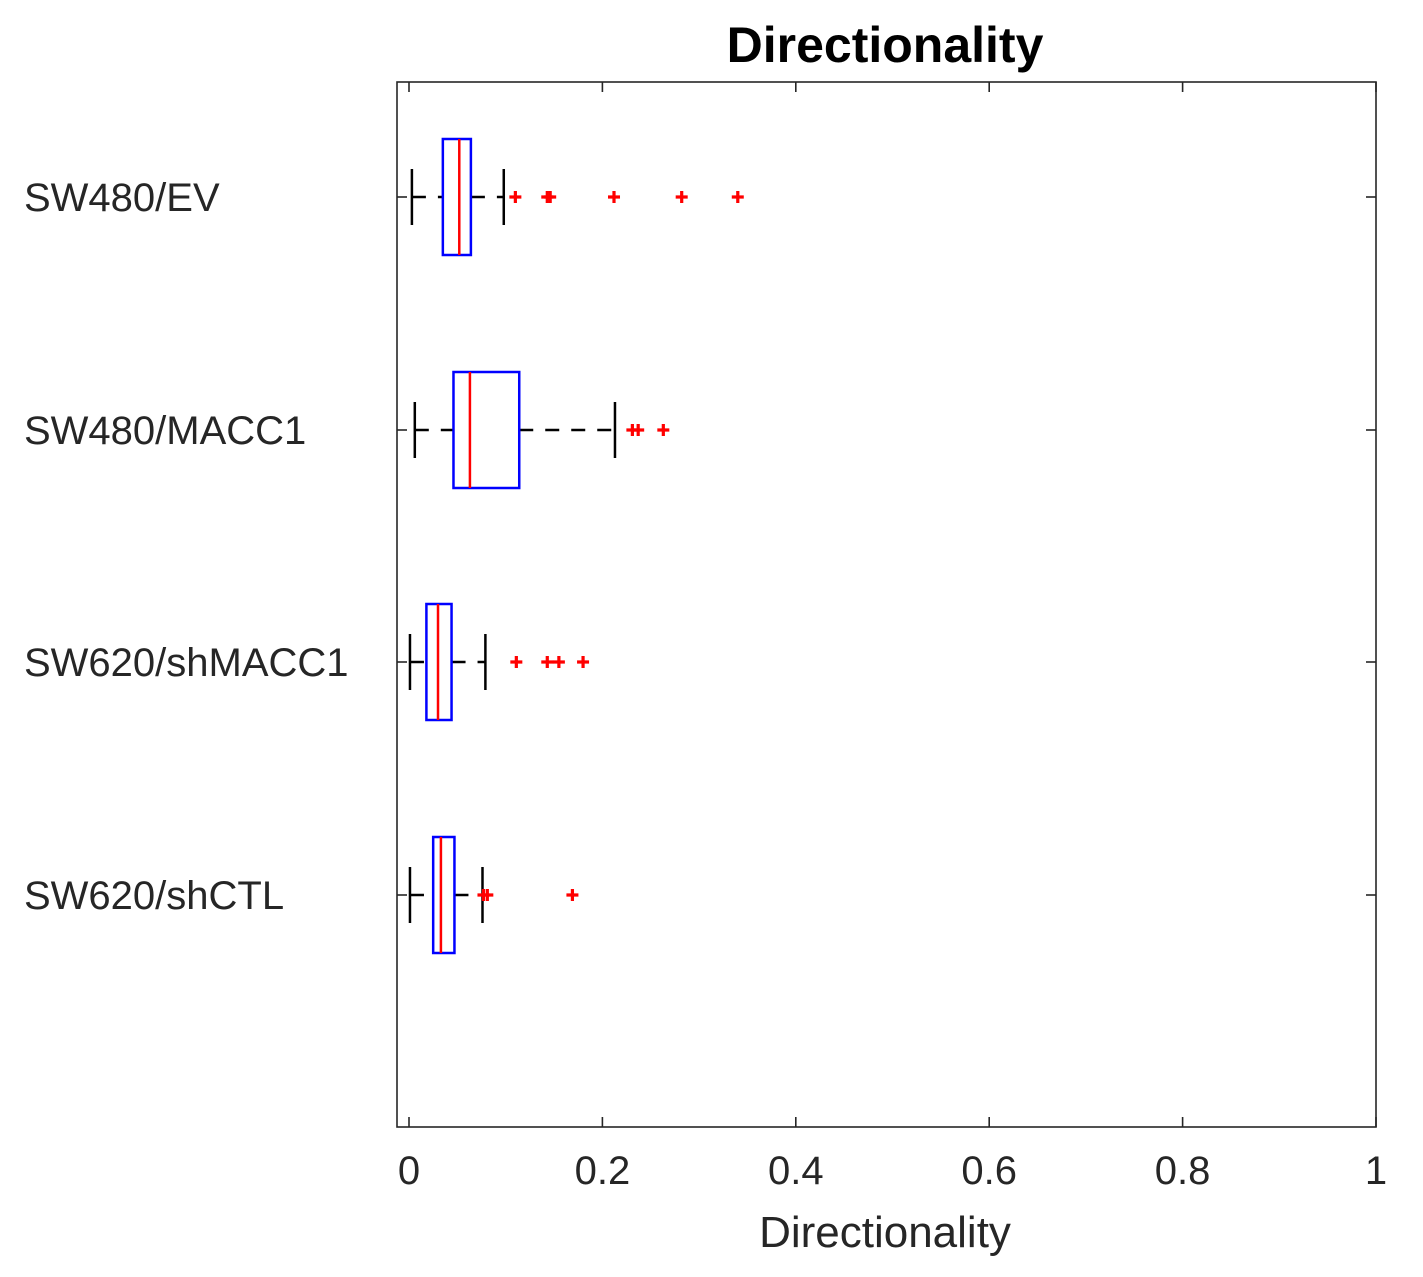  Describe the element at coordinates (885, 1232) in the screenshot. I see `x-axis-label: Directionality` at that location.